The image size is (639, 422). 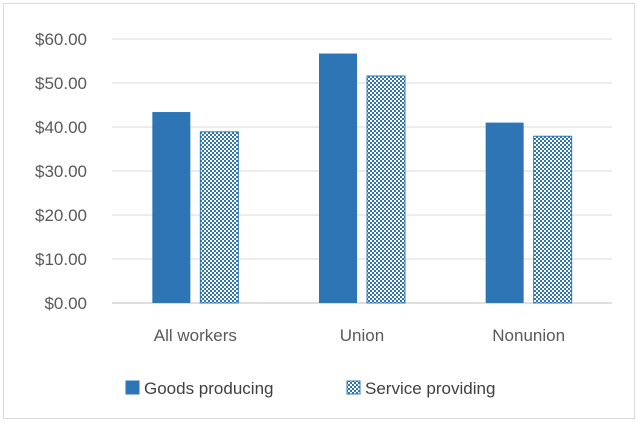 What do you see at coordinates (61, 259) in the screenshot?
I see `y-tick-label: $10.00` at bounding box center [61, 259].